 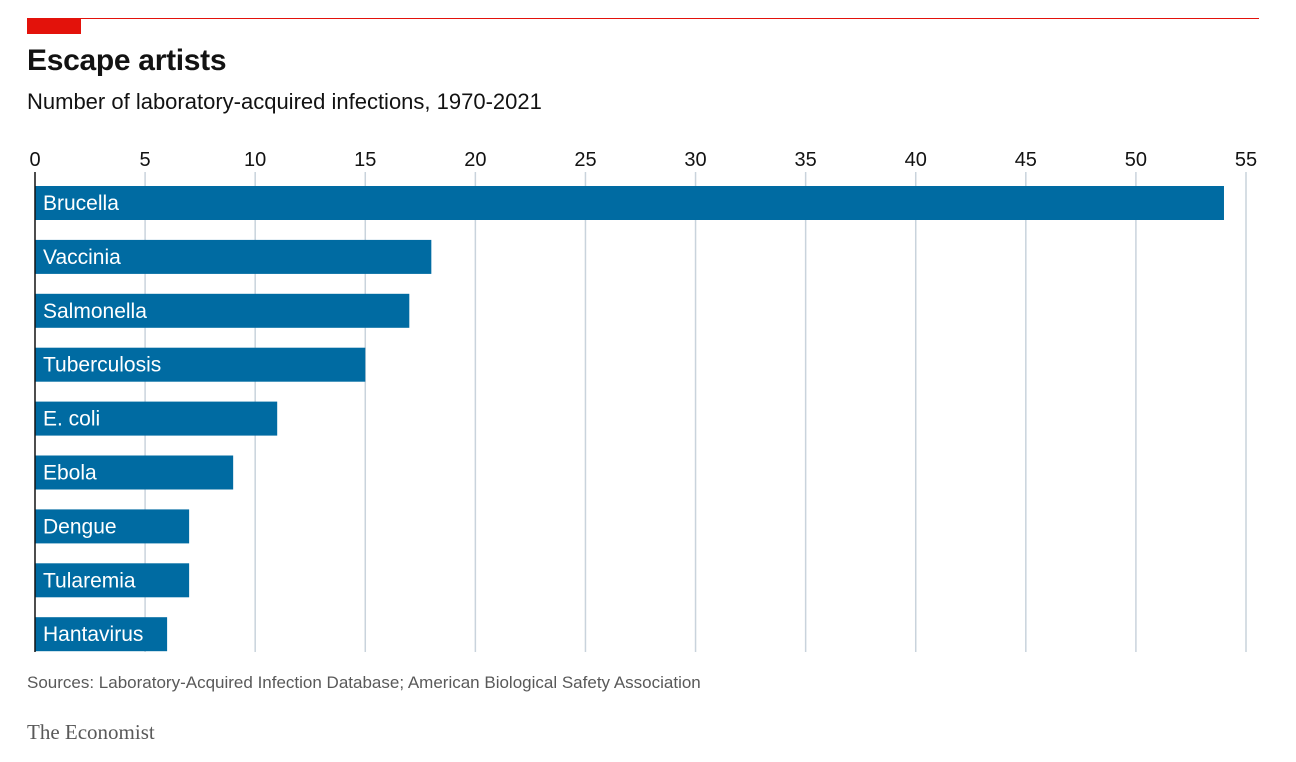 I want to click on bar-label-dengue: Dengue, so click(x=80, y=526).